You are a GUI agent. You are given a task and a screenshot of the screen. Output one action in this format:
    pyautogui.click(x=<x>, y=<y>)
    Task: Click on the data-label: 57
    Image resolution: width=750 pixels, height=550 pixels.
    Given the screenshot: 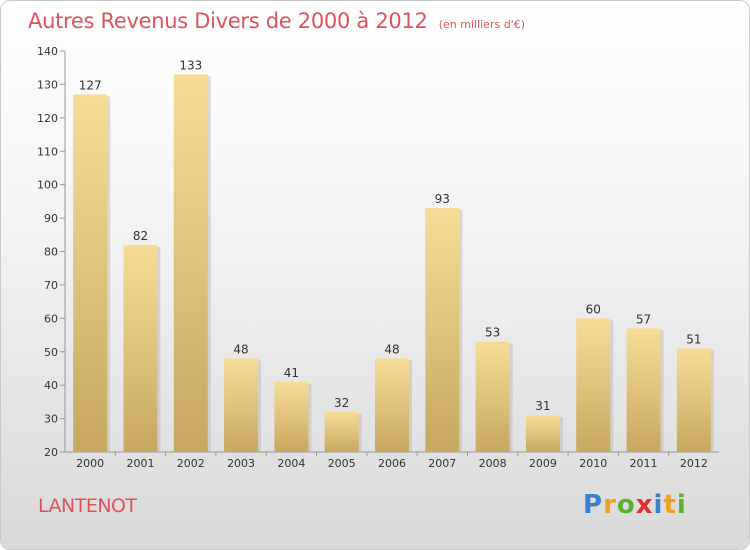 What is the action you would take?
    pyautogui.click(x=643, y=319)
    